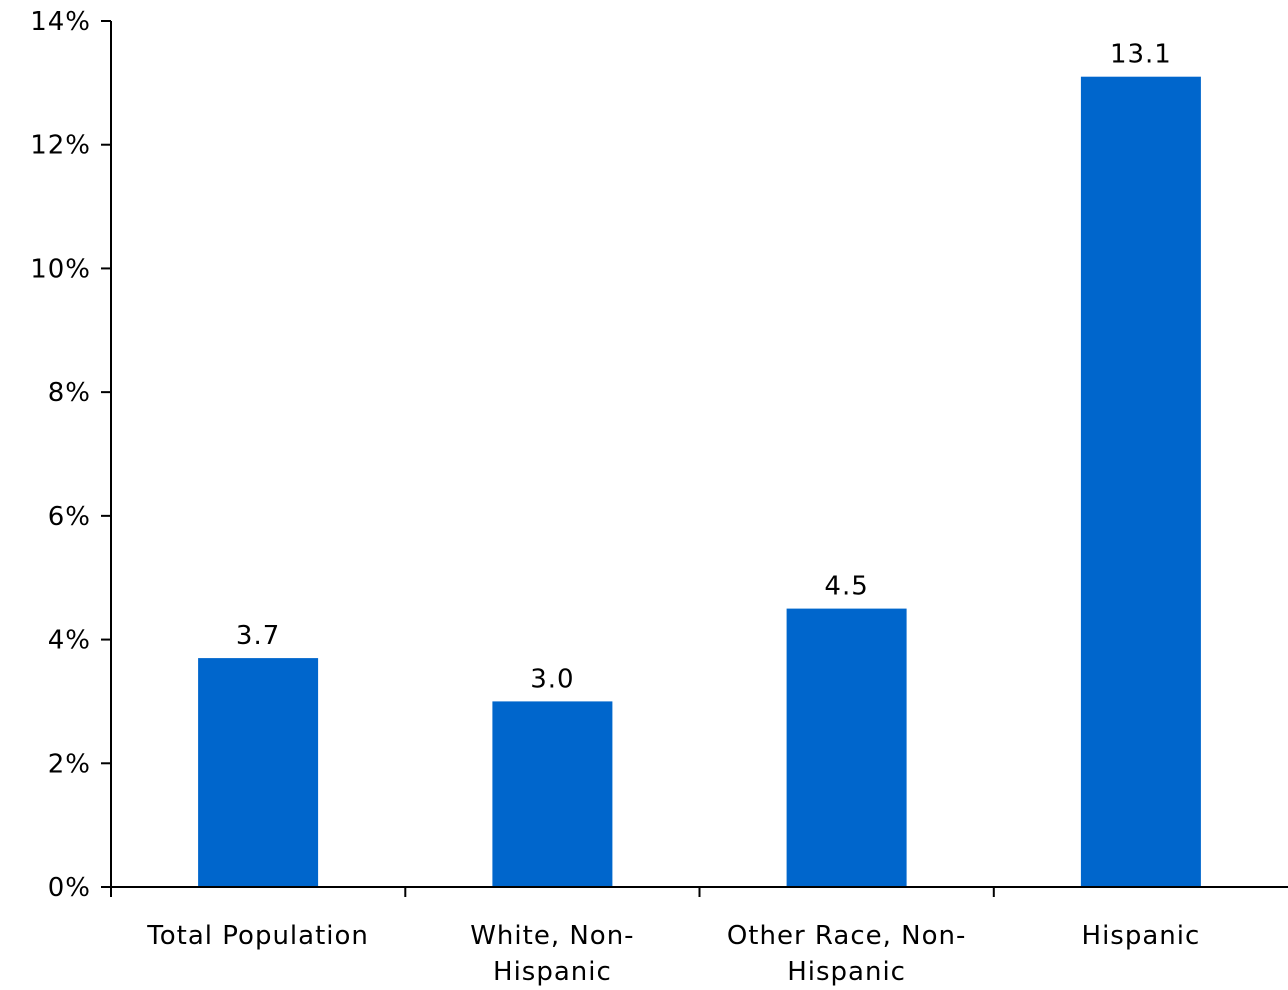 Image resolution: width=1288 pixels, height=990 pixels. What do you see at coordinates (846, 972) in the screenshot?
I see `category-label-2-line-1: Hispanic` at bounding box center [846, 972].